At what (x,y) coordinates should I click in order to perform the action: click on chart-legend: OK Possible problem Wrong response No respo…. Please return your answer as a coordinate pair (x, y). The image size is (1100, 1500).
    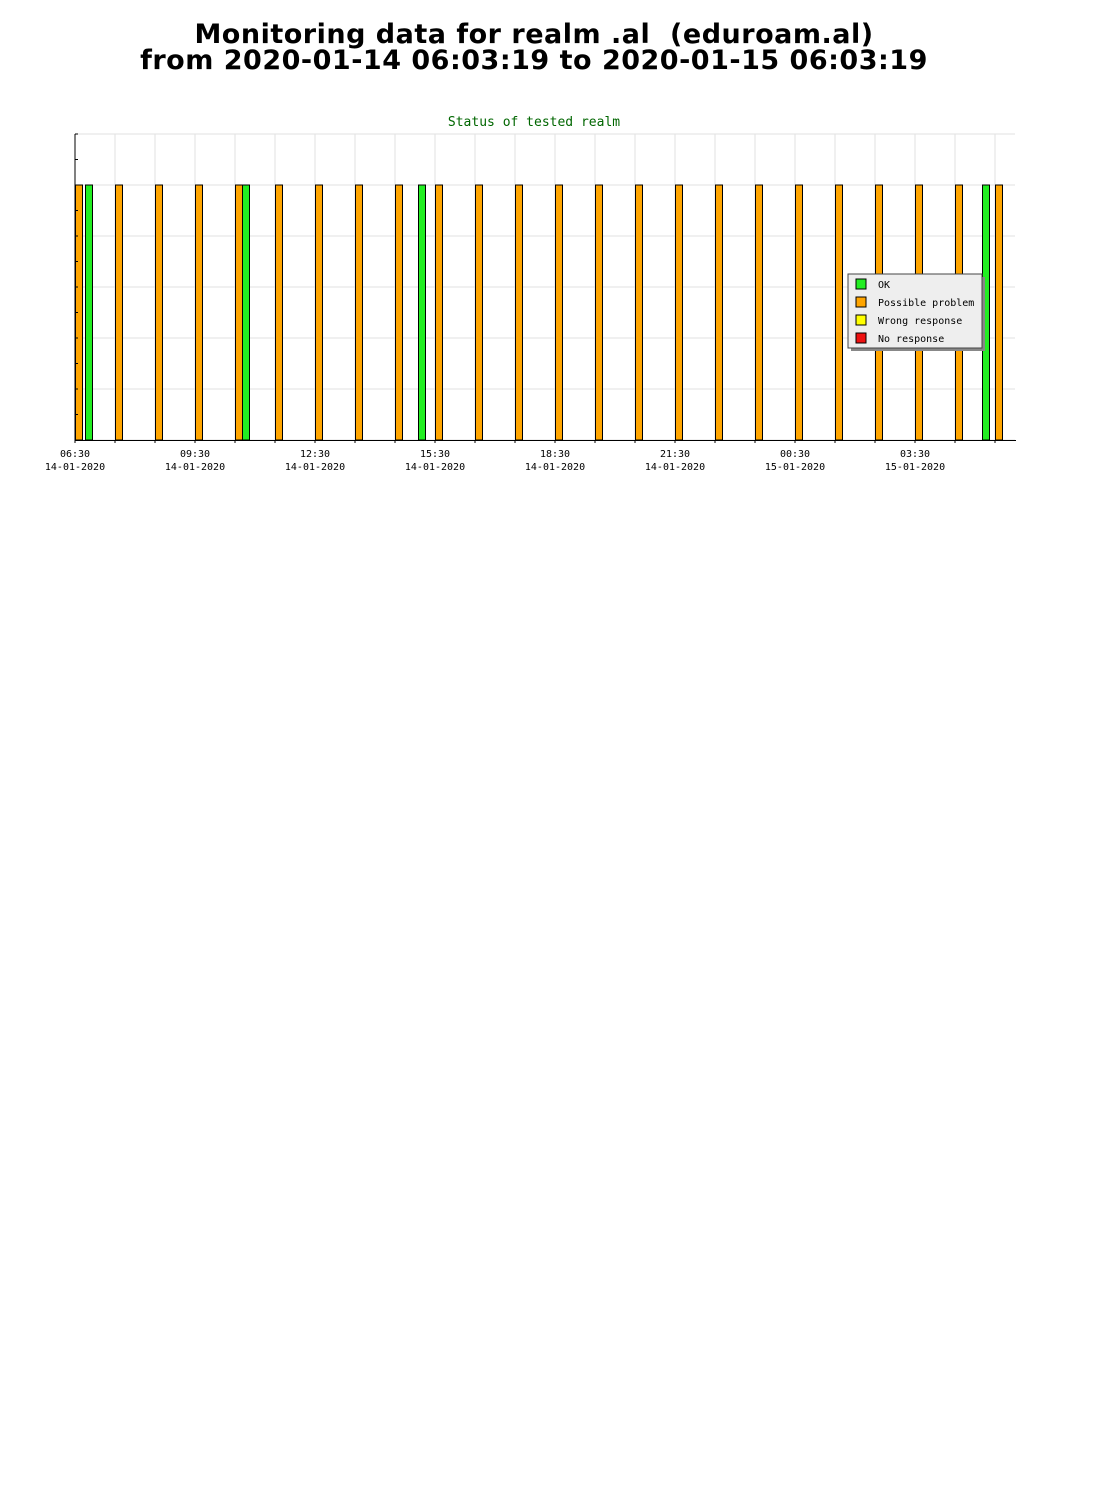
    Looking at the image, I should click on (916, 312).